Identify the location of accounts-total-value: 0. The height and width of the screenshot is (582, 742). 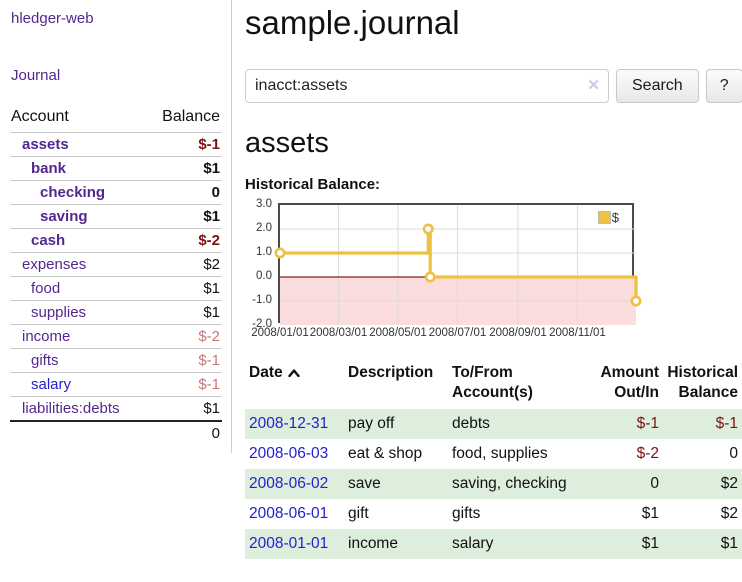
(184, 432).